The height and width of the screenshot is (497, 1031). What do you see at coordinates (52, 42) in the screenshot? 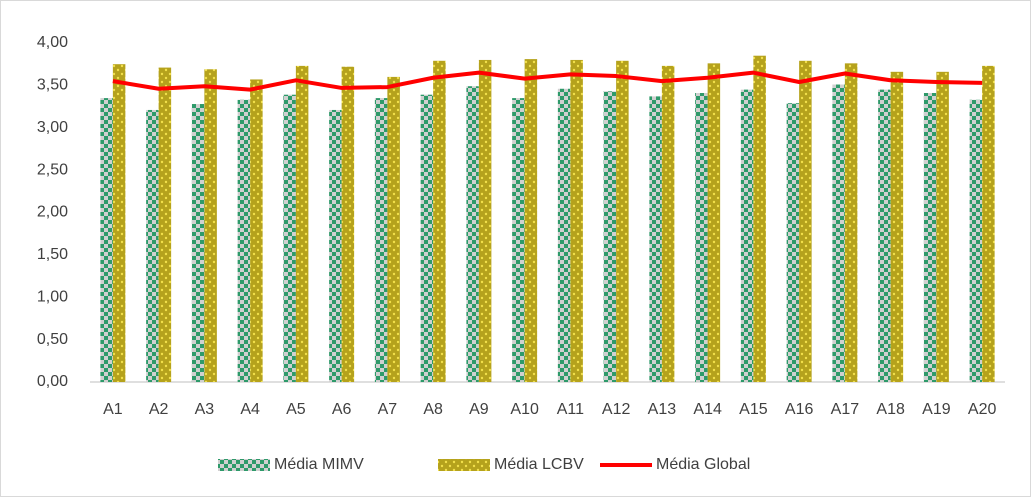
I see `y-tick-label: 4,00` at bounding box center [52, 42].